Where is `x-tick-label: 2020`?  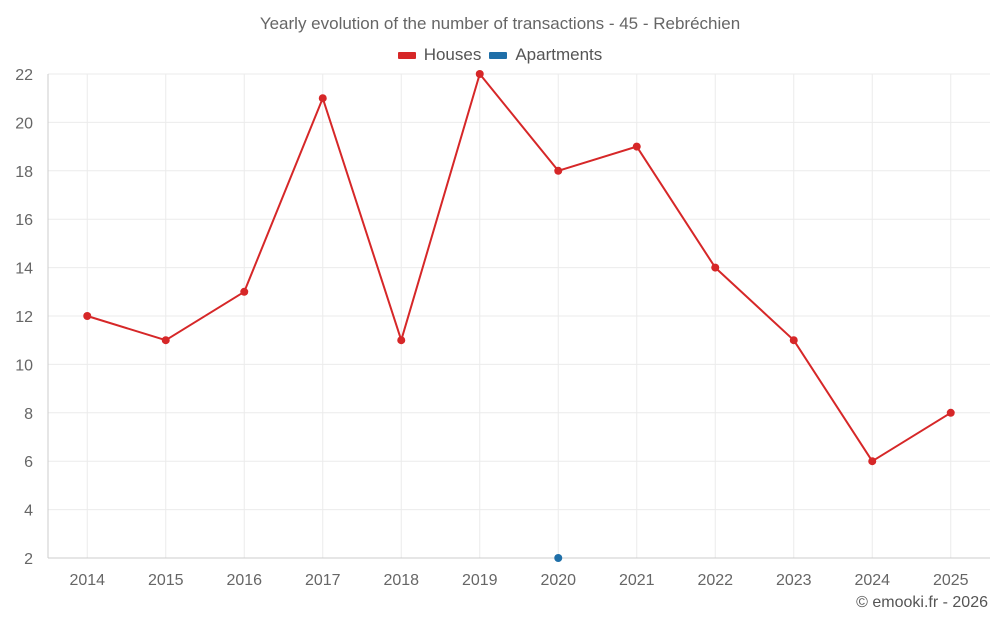 x-tick-label: 2020 is located at coordinates (558, 580).